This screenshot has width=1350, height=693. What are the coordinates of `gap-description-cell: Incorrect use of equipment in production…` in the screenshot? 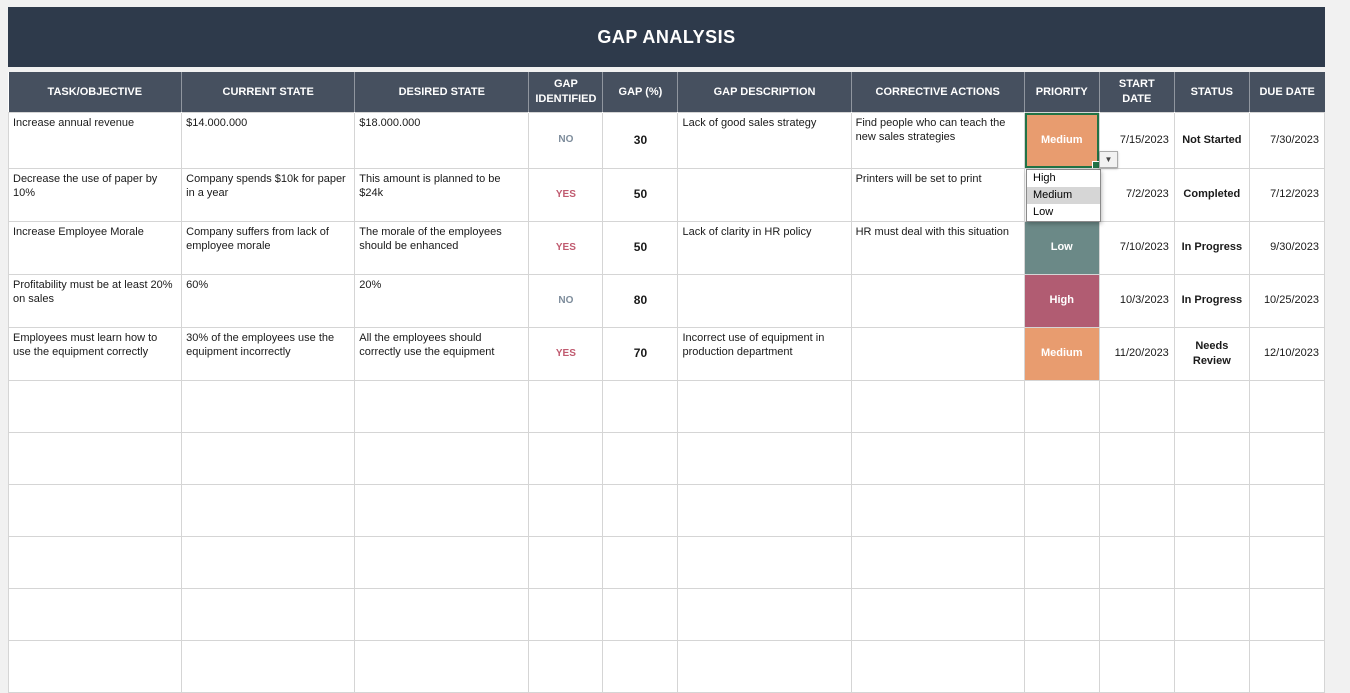 It's located at (764, 353).